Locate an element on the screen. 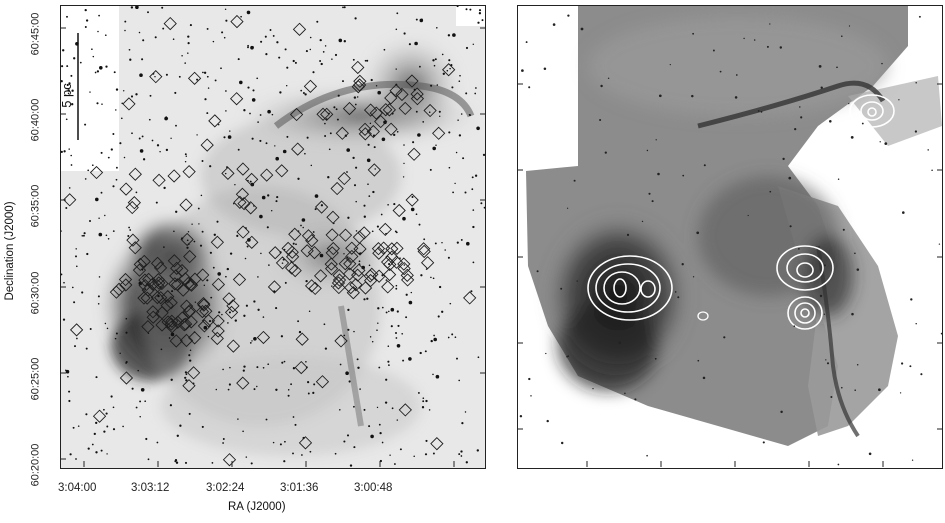 The image size is (945, 523). dec-tick-label: 60:30:00 is located at coordinates (35, 293).